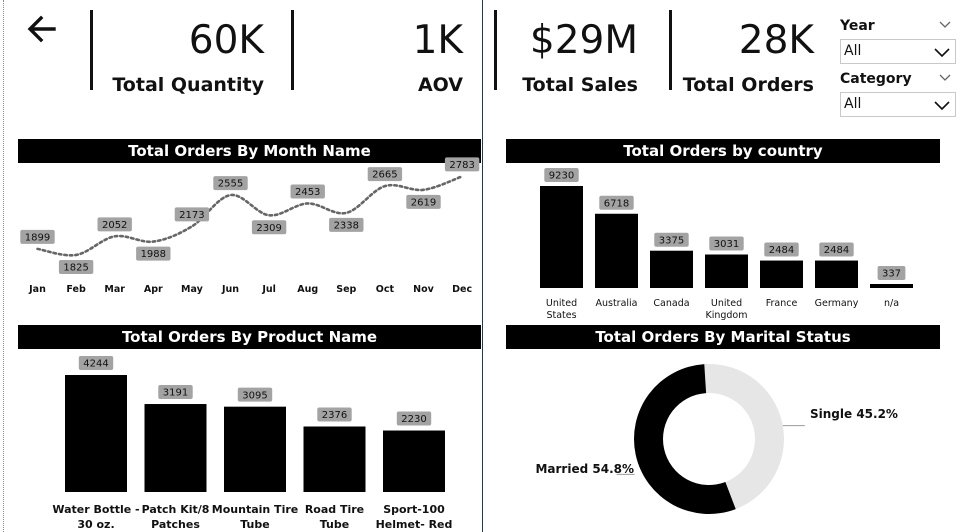  I want to click on country-axis-label: States, so click(561, 315).